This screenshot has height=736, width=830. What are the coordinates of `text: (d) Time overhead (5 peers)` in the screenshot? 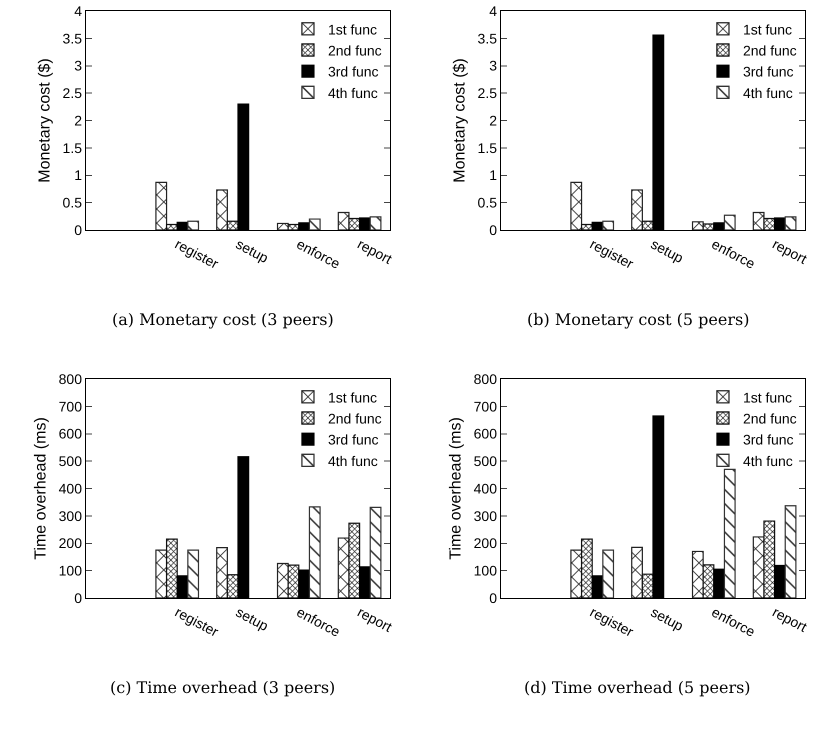 It's located at (637, 687).